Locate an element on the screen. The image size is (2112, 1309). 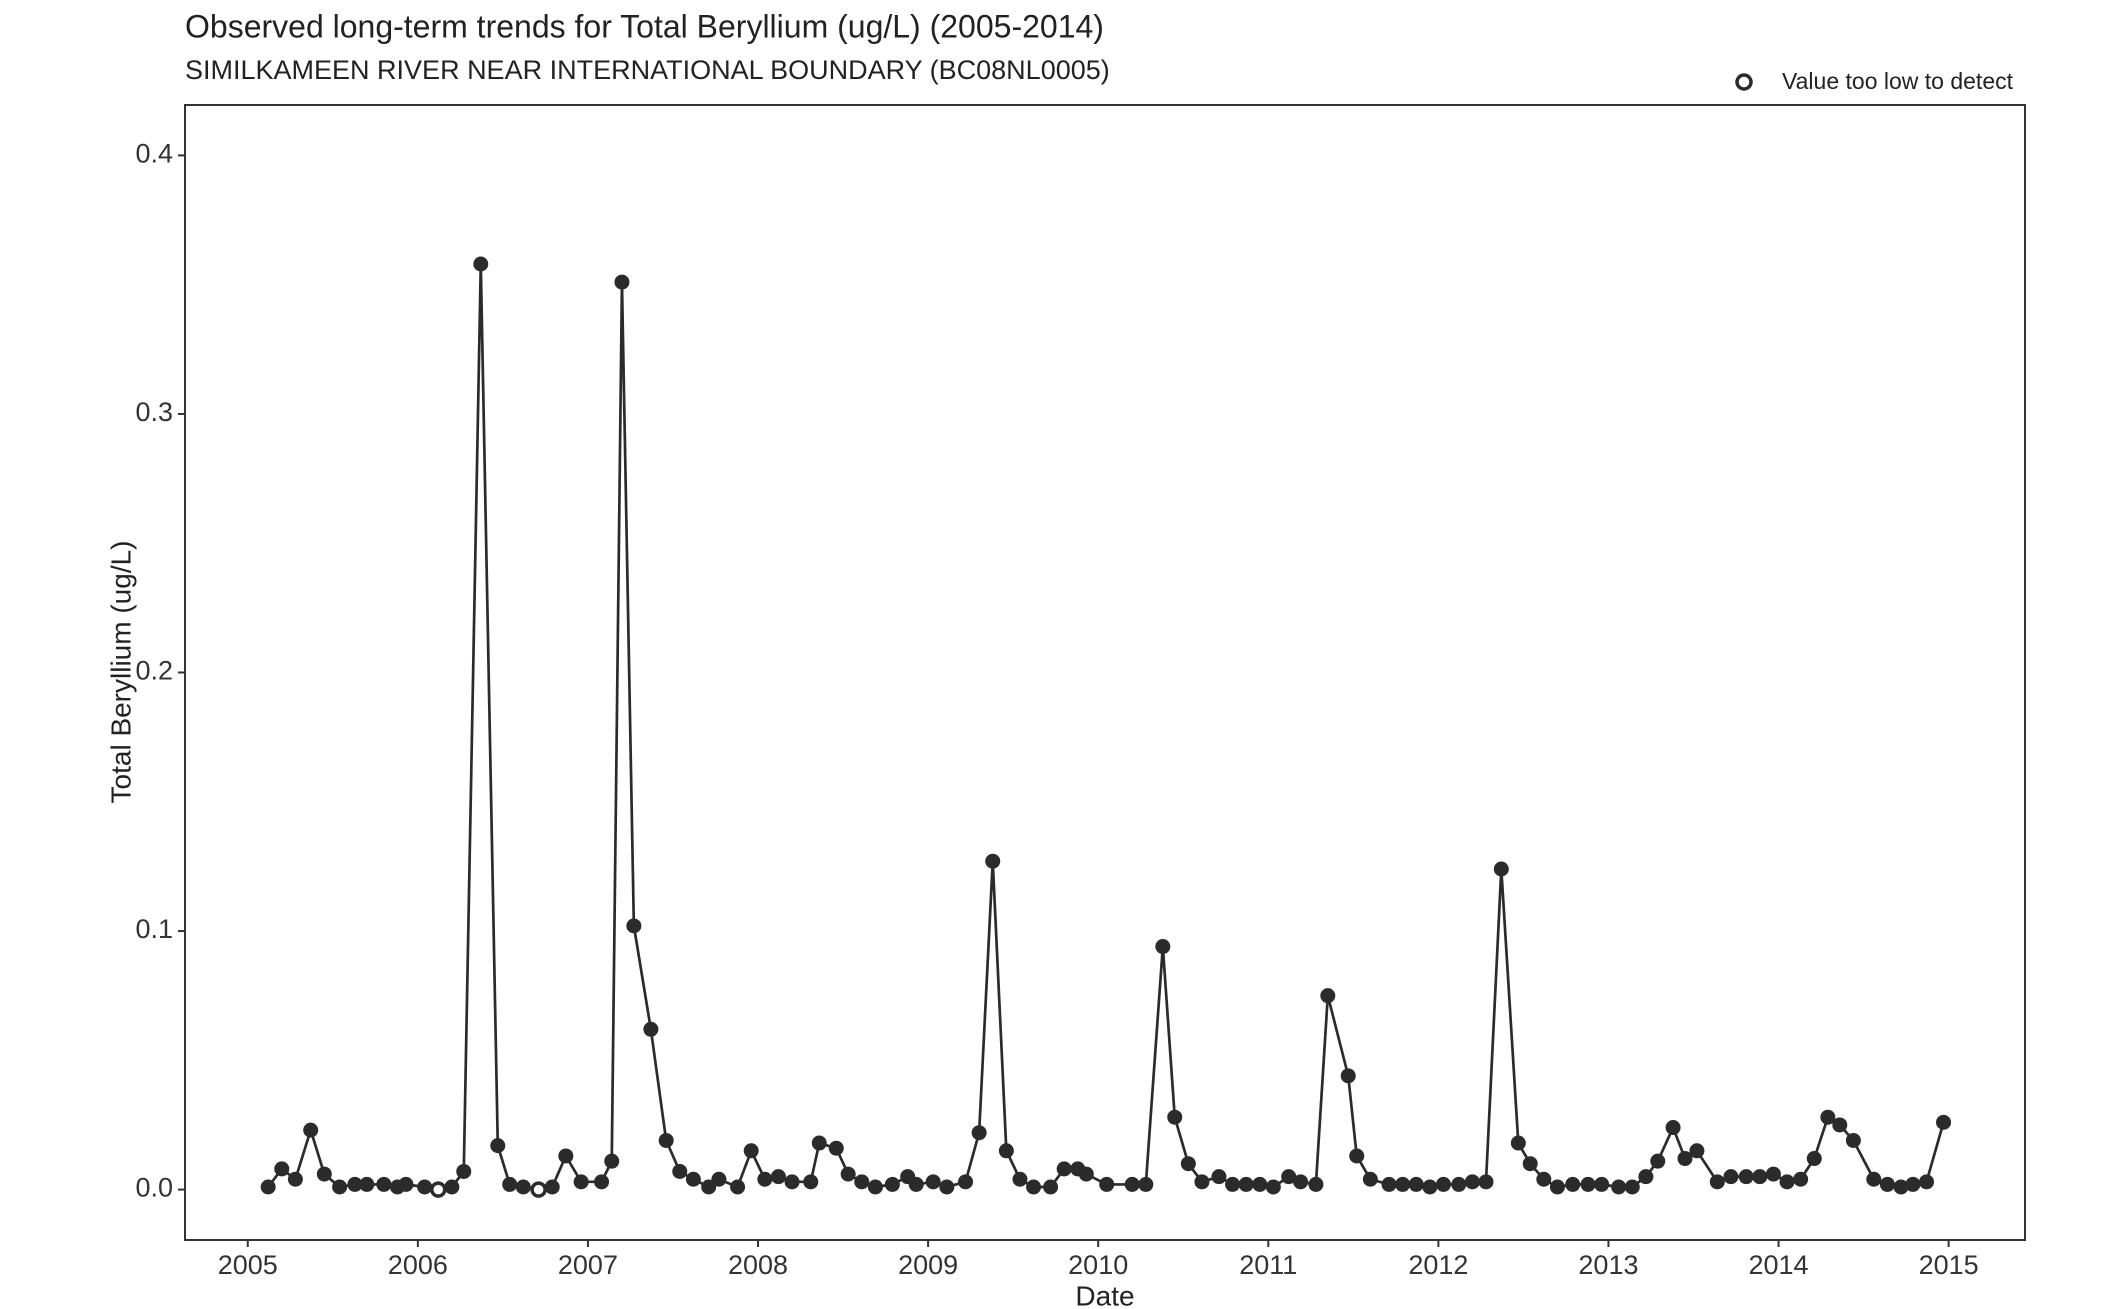
x-tick-label: 2006 is located at coordinates (418, 1265).